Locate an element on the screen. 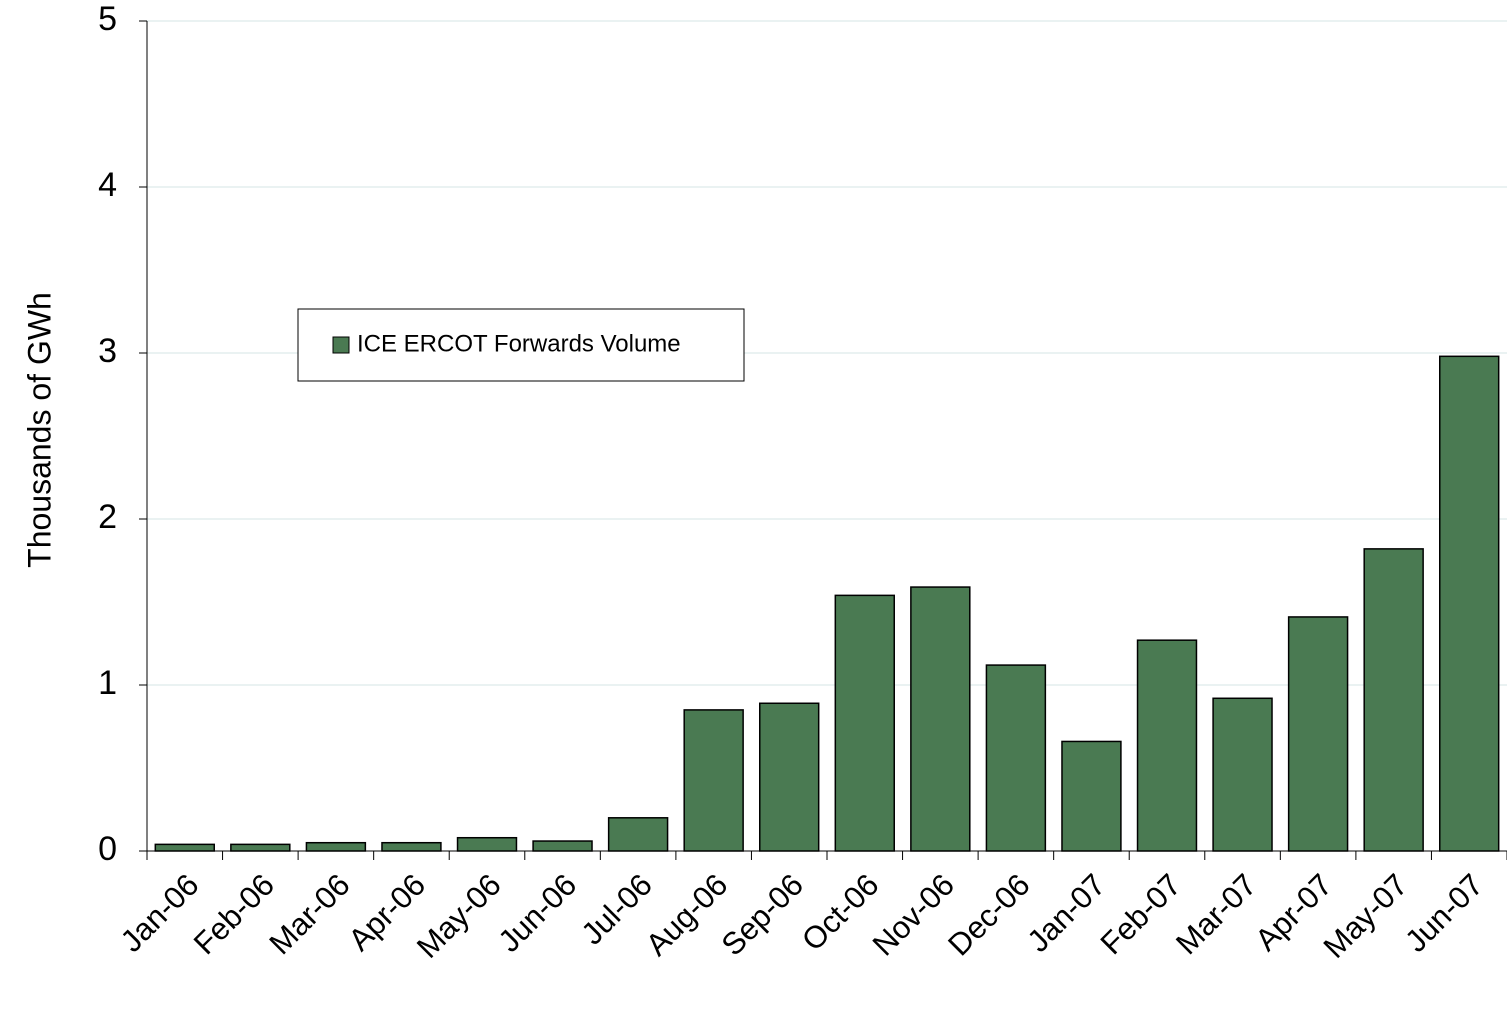  legend-box is located at coordinates (521, 345).